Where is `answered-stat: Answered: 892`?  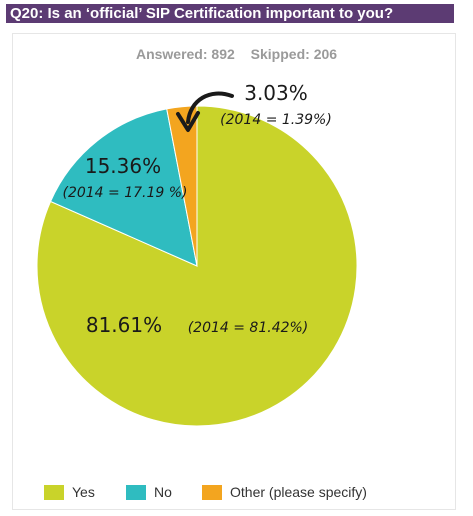 answered-stat: Answered: 892 is located at coordinates (185, 54).